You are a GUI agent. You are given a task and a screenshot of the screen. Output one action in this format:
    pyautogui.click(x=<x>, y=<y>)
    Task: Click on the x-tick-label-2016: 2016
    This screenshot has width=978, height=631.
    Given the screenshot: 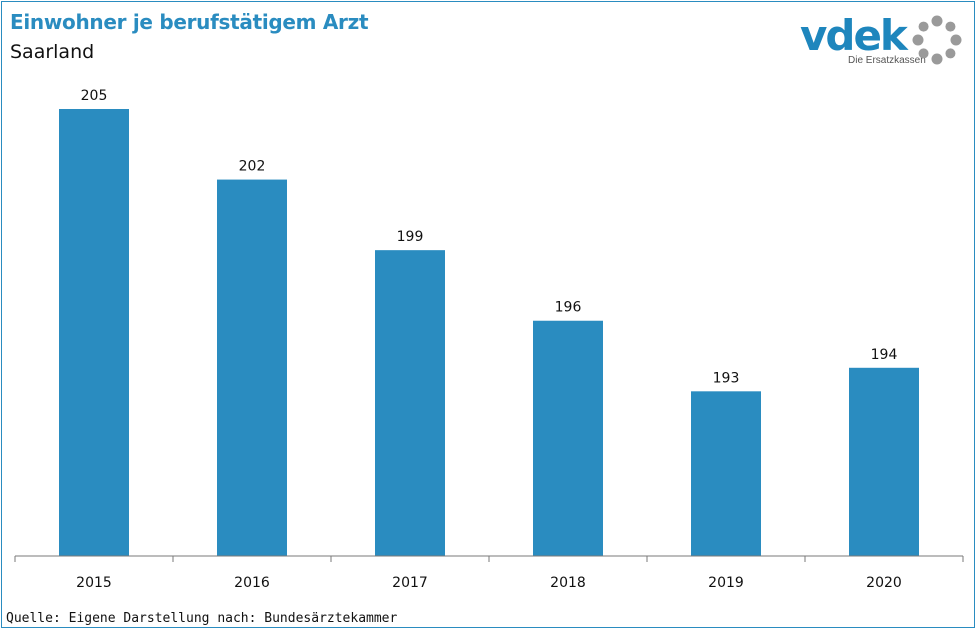 What is the action you would take?
    pyautogui.click(x=252, y=583)
    